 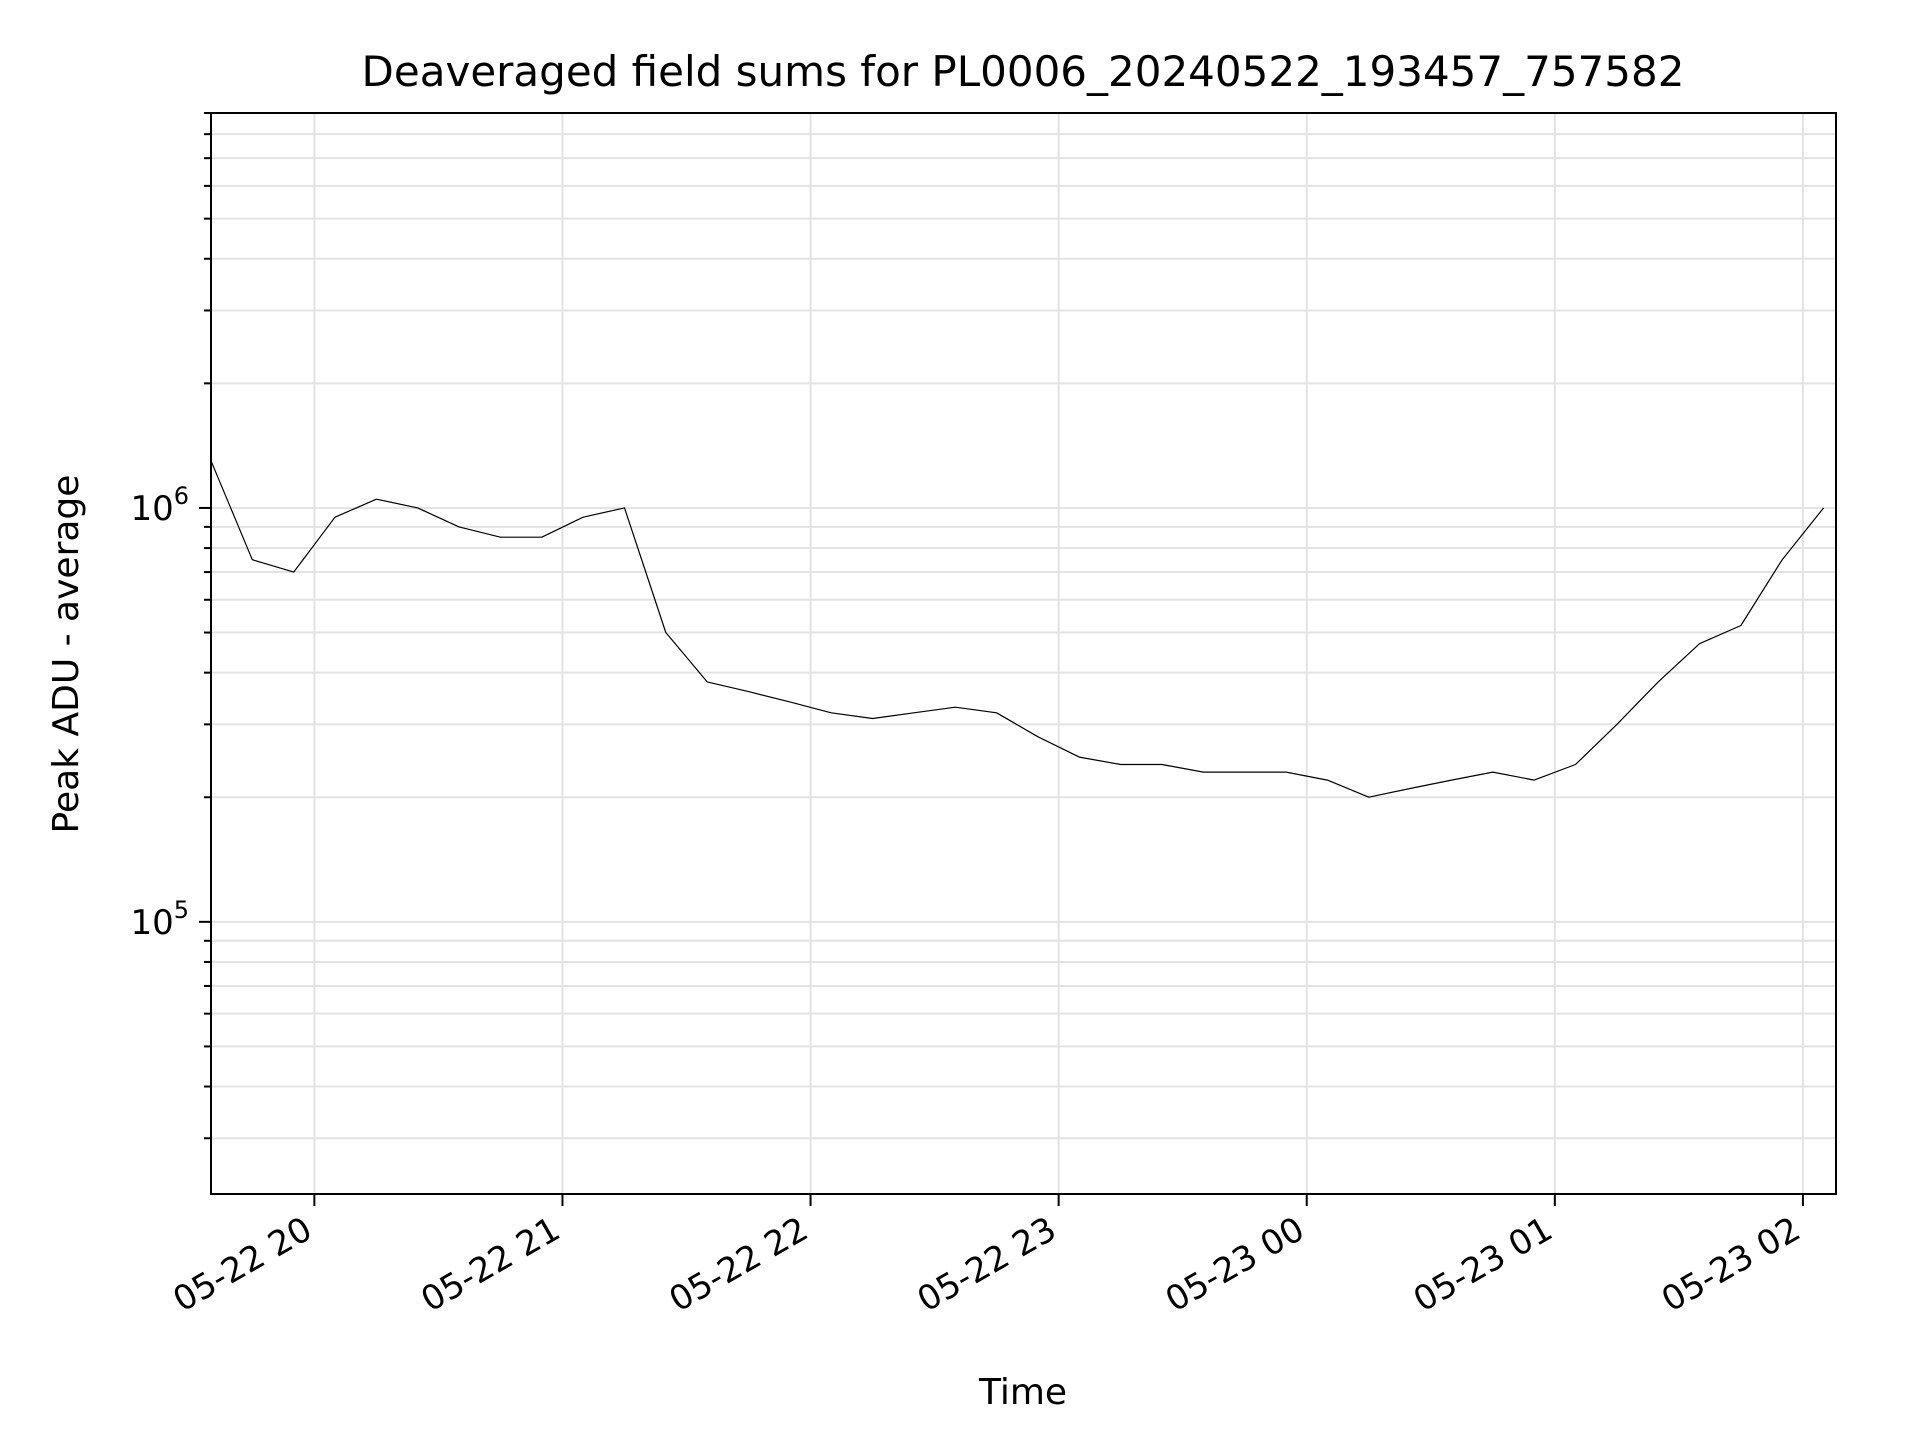 What do you see at coordinates (1731, 1264) in the screenshot?
I see `x-tick-label: 05-23 02` at bounding box center [1731, 1264].